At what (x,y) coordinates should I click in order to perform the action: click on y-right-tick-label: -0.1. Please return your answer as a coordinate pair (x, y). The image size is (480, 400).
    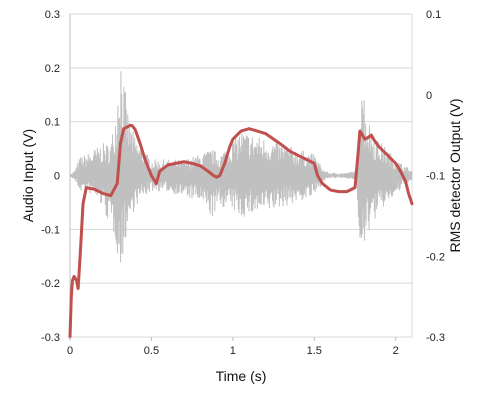
    Looking at the image, I should click on (435, 177).